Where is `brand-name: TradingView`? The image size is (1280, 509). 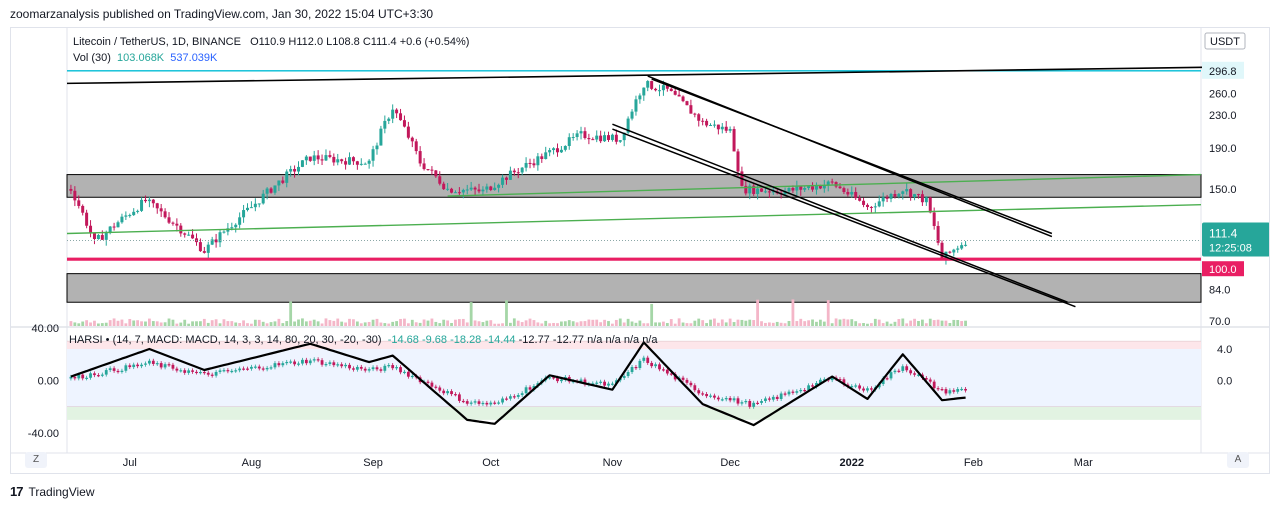 brand-name: TradingView is located at coordinates (61, 491).